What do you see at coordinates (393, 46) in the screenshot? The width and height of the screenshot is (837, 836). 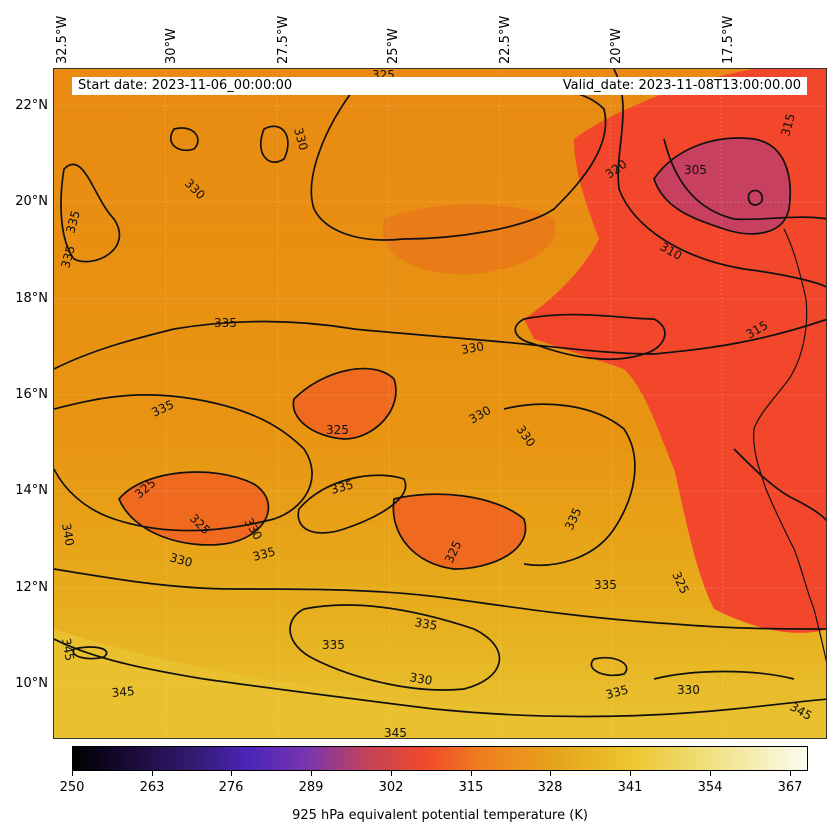 I see `lon-label-25w: 25°W` at bounding box center [393, 46].